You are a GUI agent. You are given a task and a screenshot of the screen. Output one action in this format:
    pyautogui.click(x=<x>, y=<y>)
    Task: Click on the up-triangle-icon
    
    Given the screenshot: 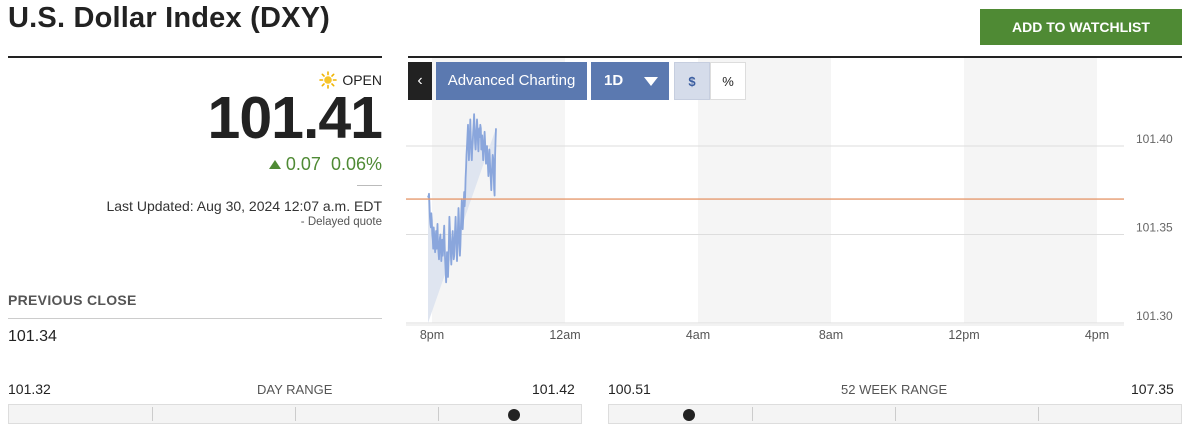 What is the action you would take?
    pyautogui.click(x=274, y=164)
    